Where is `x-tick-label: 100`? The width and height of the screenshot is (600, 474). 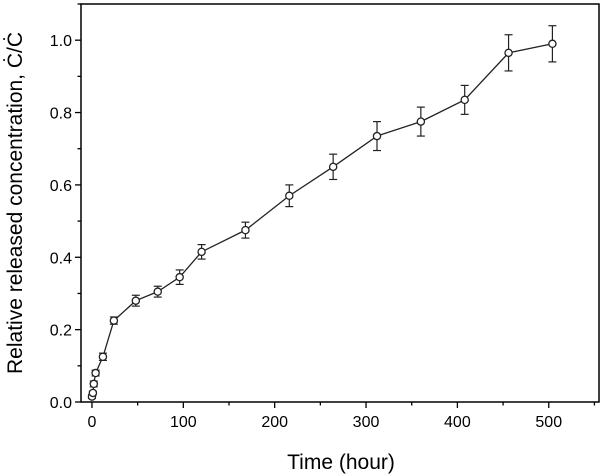 x-tick-label: 100 is located at coordinates (183, 422).